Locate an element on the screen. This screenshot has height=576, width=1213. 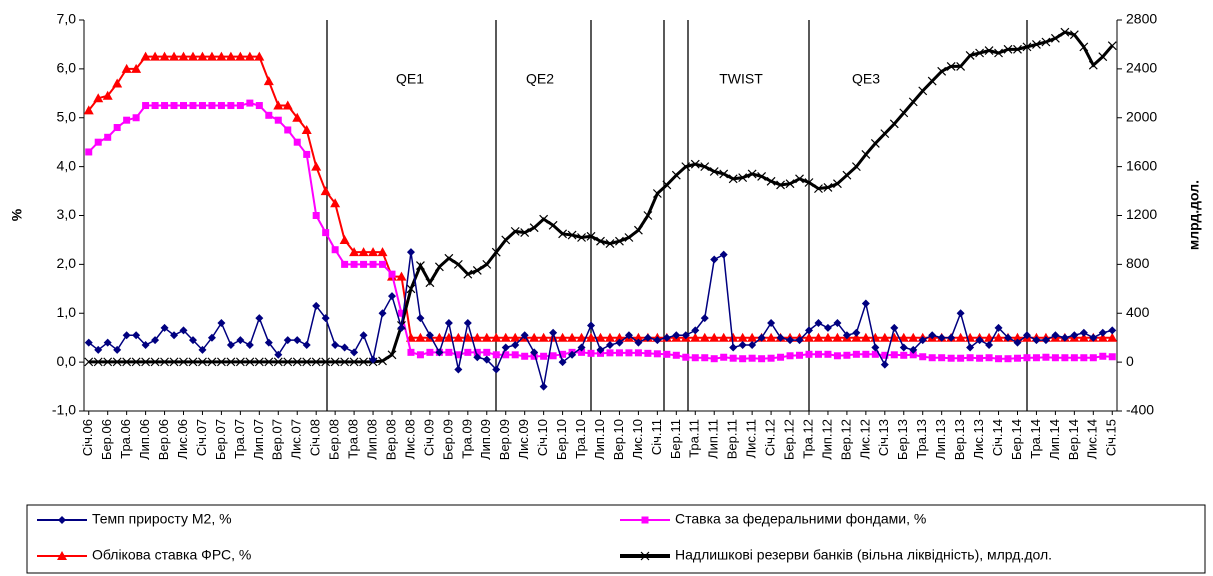
y-axis-title: % is located at coordinates (17, 214).